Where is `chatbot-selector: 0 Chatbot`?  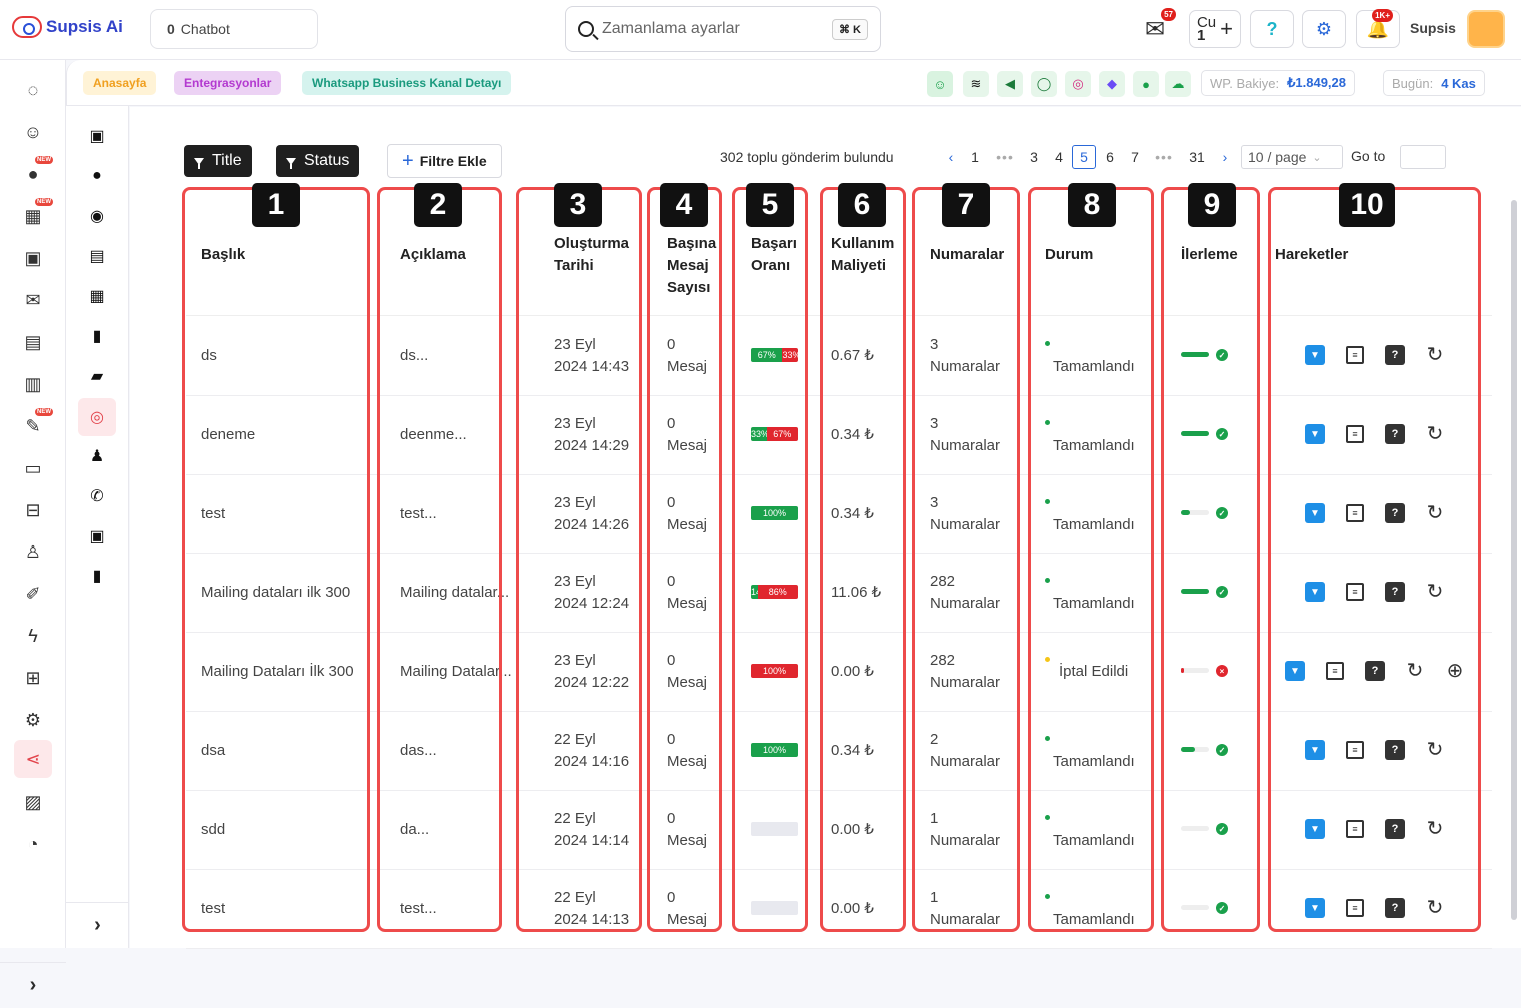 chatbot-selector: 0 Chatbot is located at coordinates (234, 29).